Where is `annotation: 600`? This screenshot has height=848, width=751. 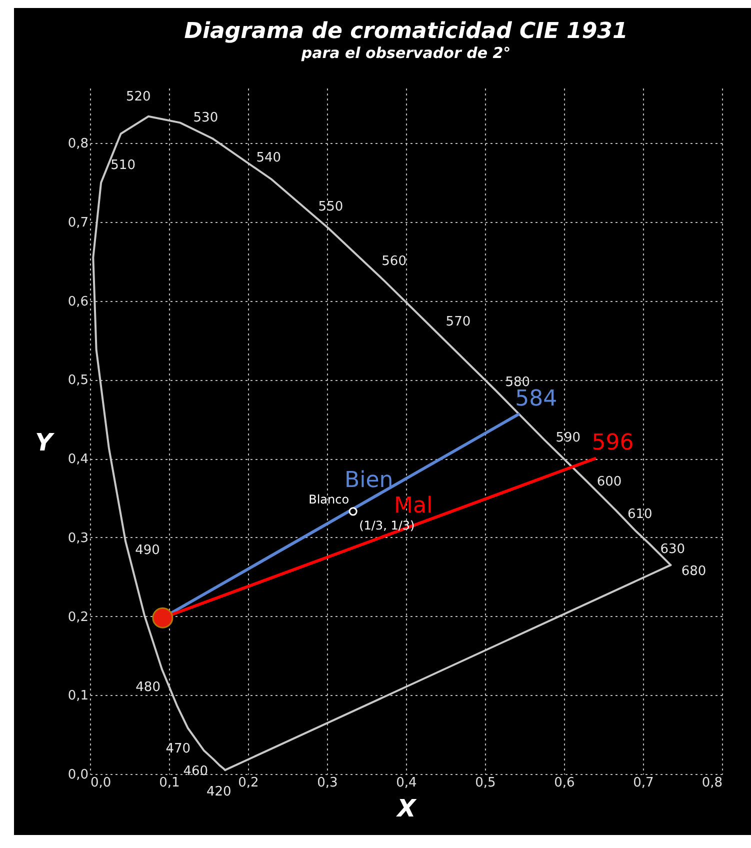
annotation: 600 is located at coordinates (609, 482).